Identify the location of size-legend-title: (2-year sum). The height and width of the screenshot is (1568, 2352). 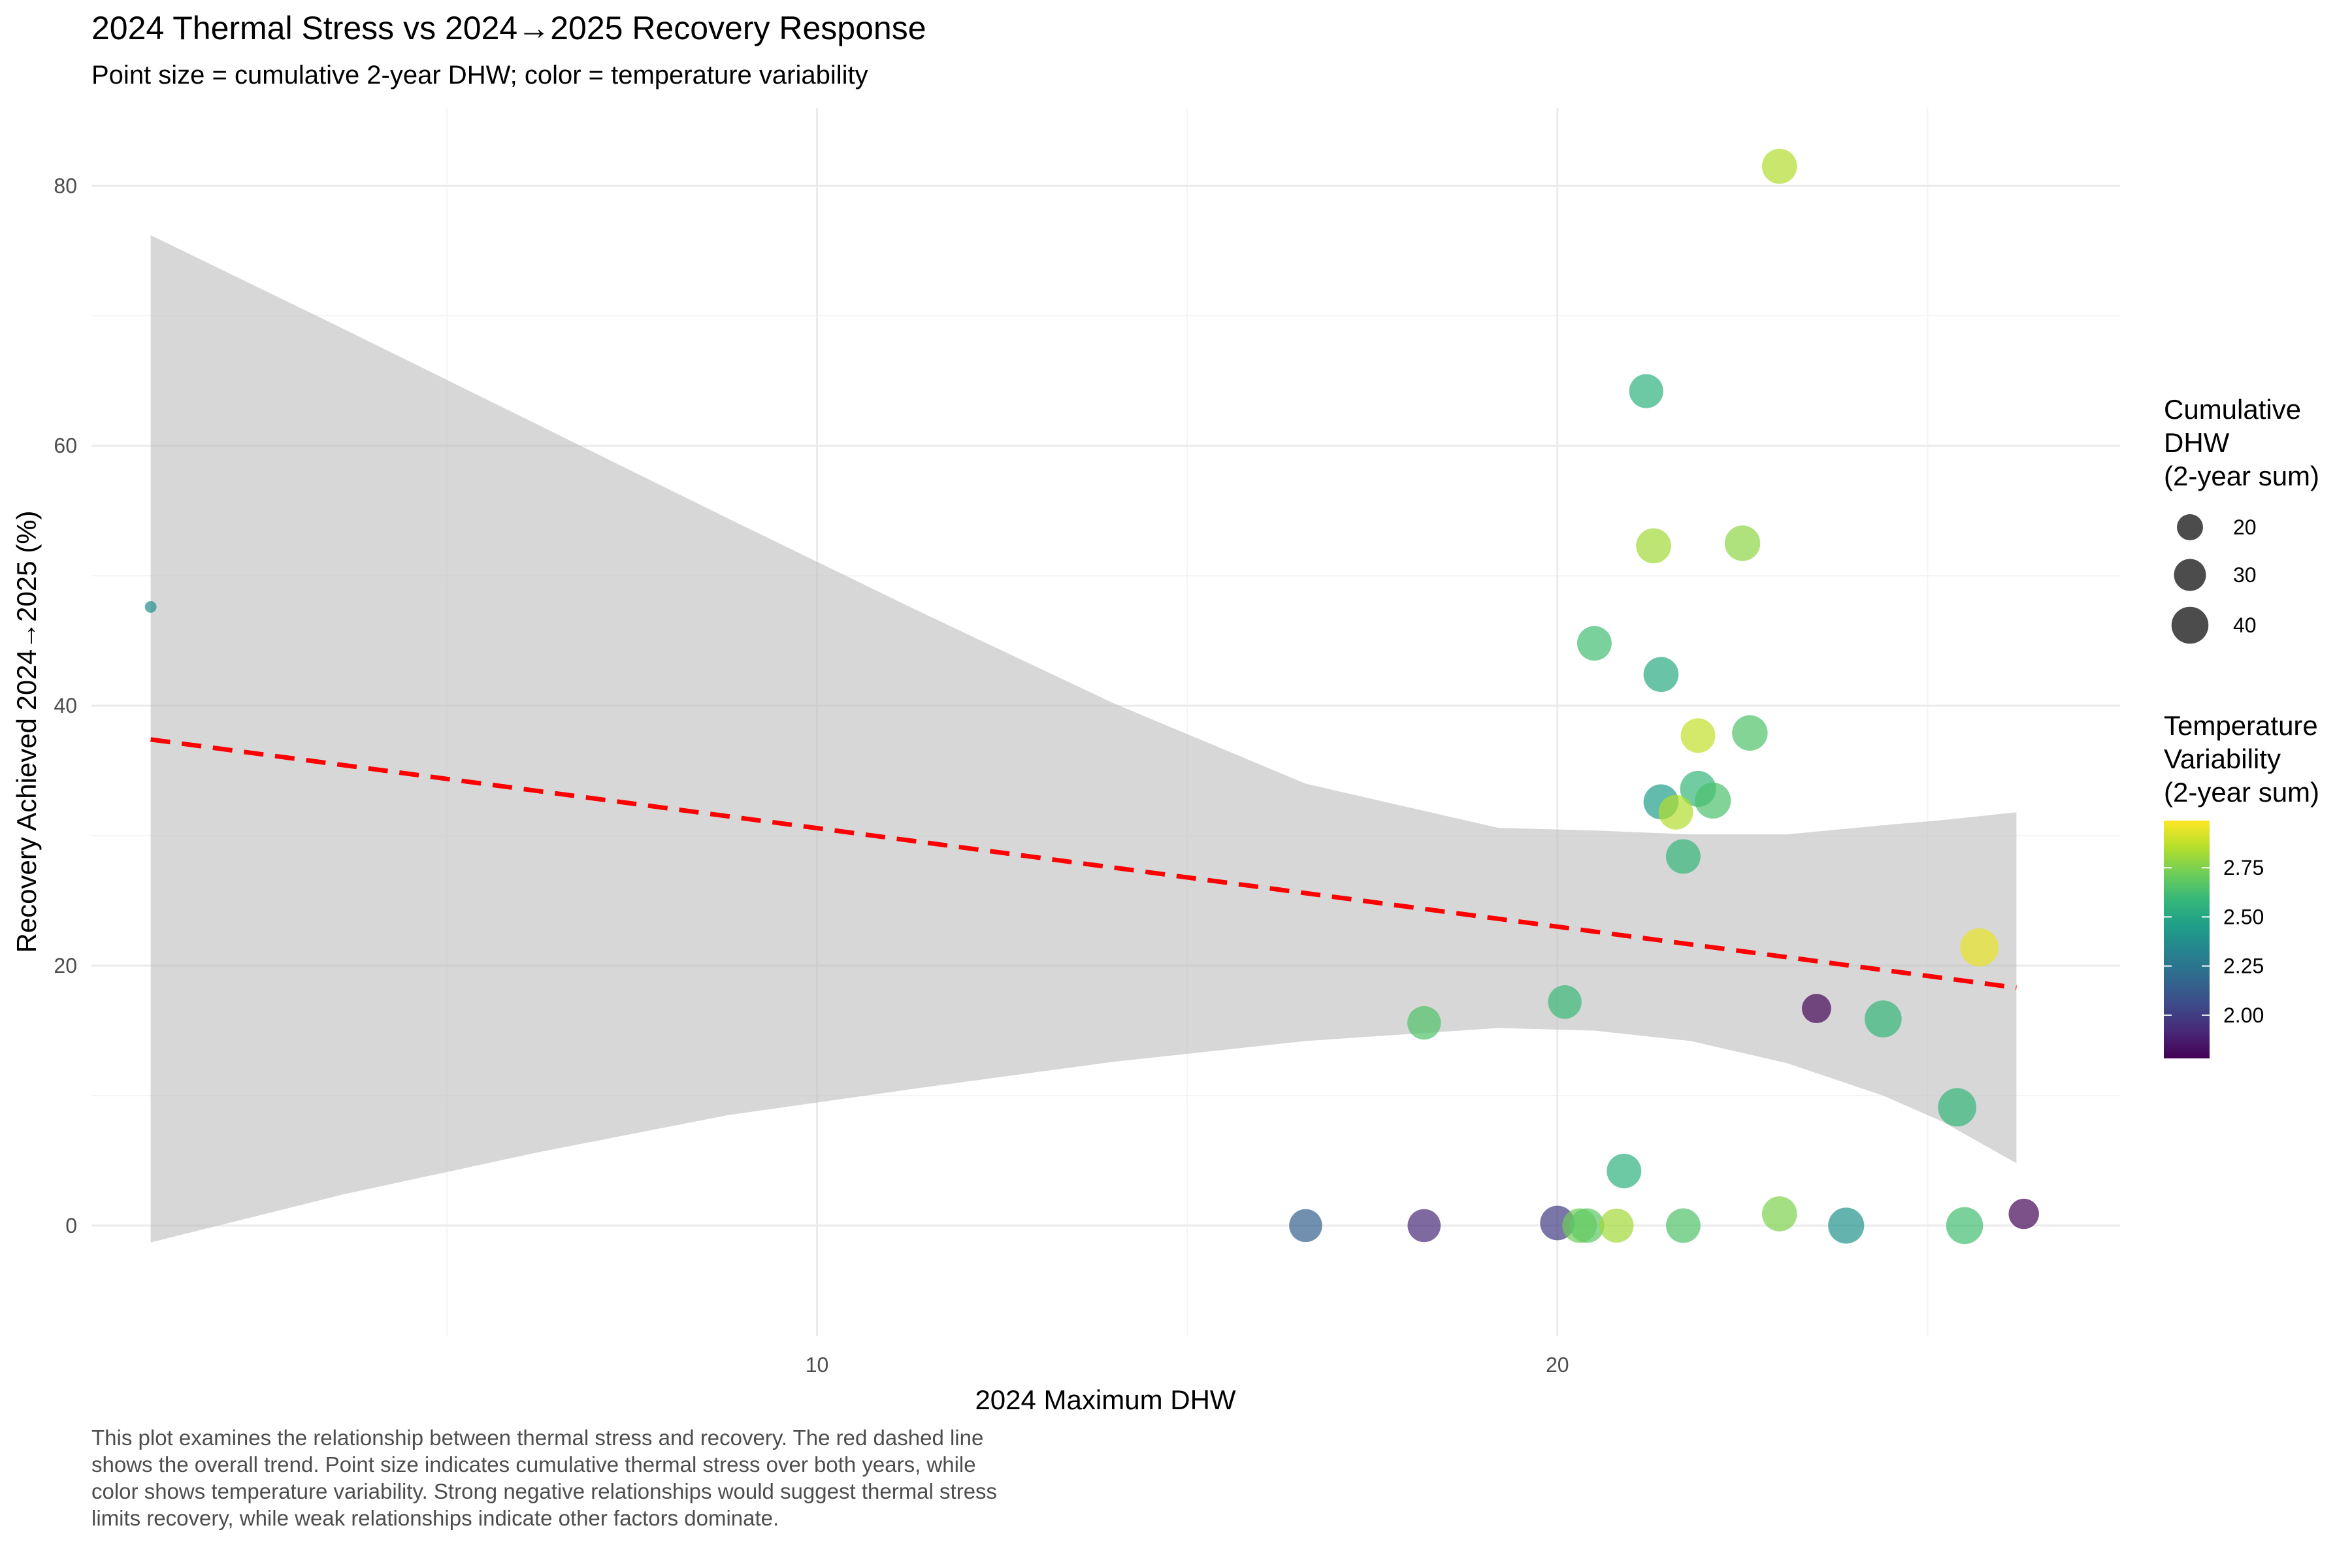
(2241, 476).